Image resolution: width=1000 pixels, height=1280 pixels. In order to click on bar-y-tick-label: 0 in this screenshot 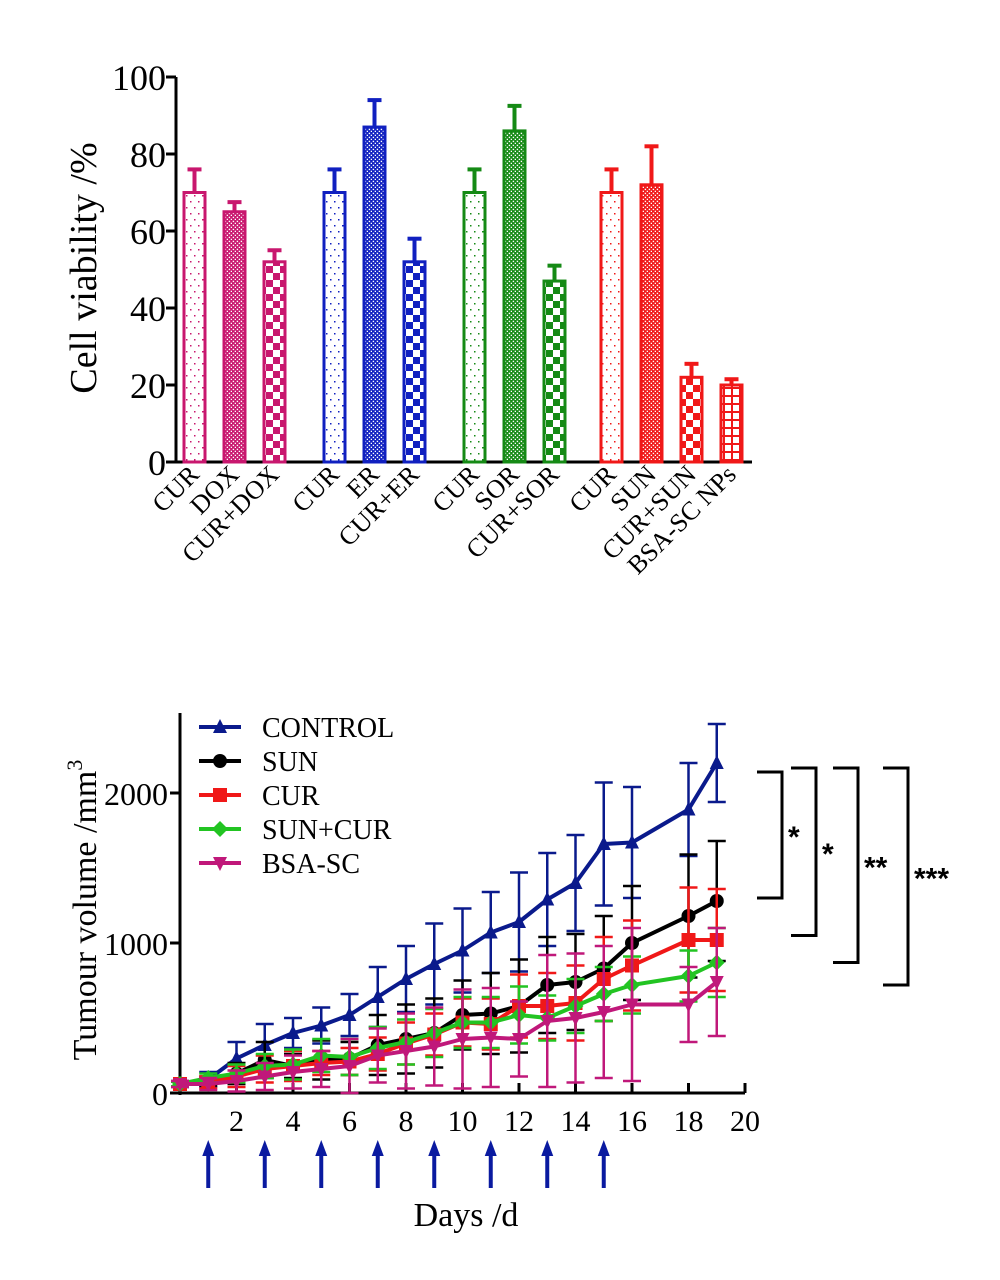, I will do `click(157, 463)`.